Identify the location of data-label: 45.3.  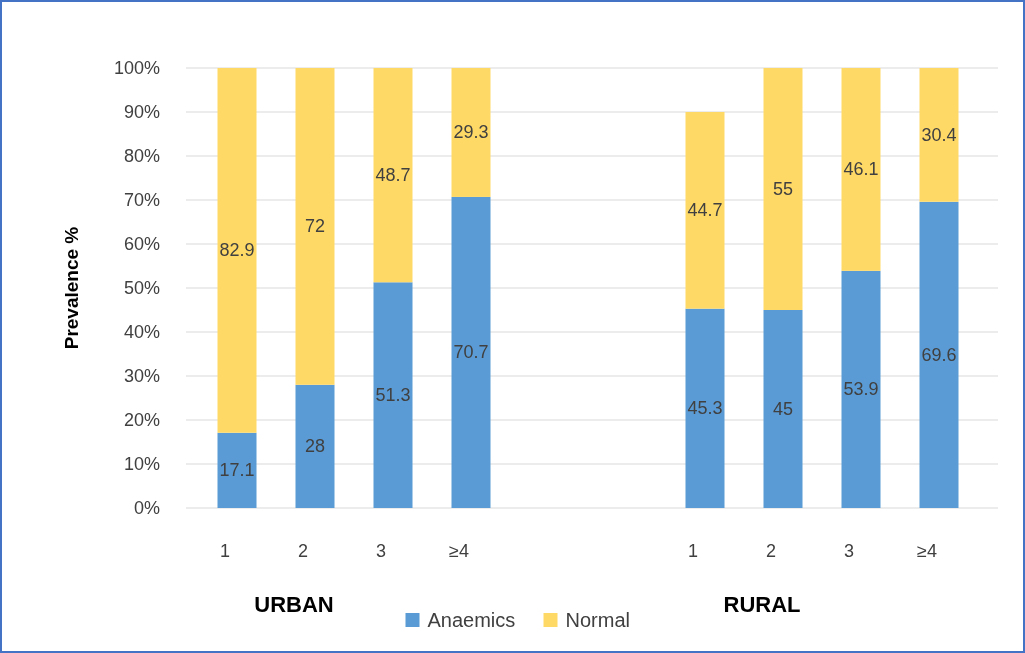
(705, 408).